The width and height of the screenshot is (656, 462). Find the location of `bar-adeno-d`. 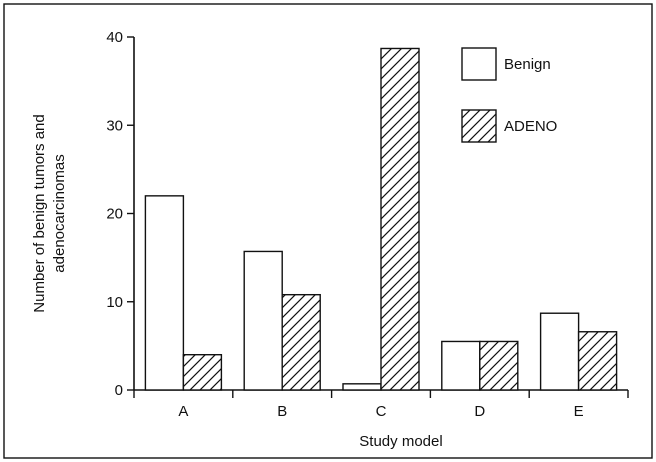

bar-adeno-d is located at coordinates (499, 365).